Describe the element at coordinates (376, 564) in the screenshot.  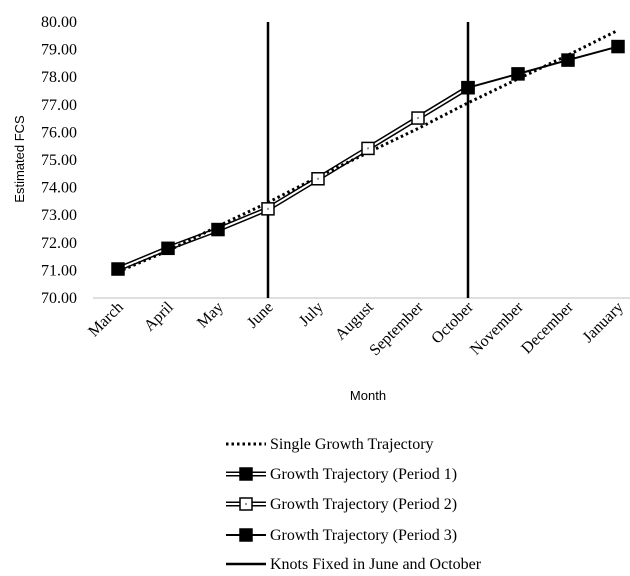
I see `legend-label: Knots Fixed in June and October` at that location.